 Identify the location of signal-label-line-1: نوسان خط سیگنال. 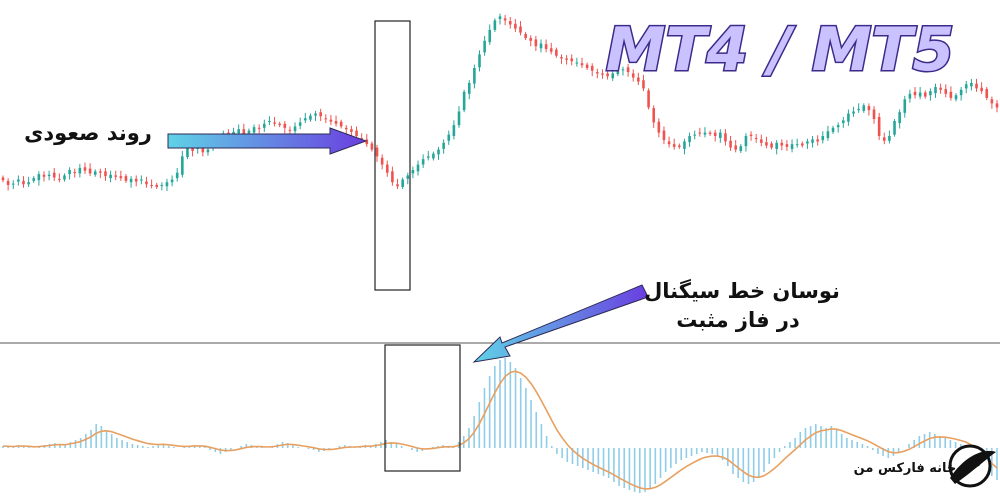
(742, 290).